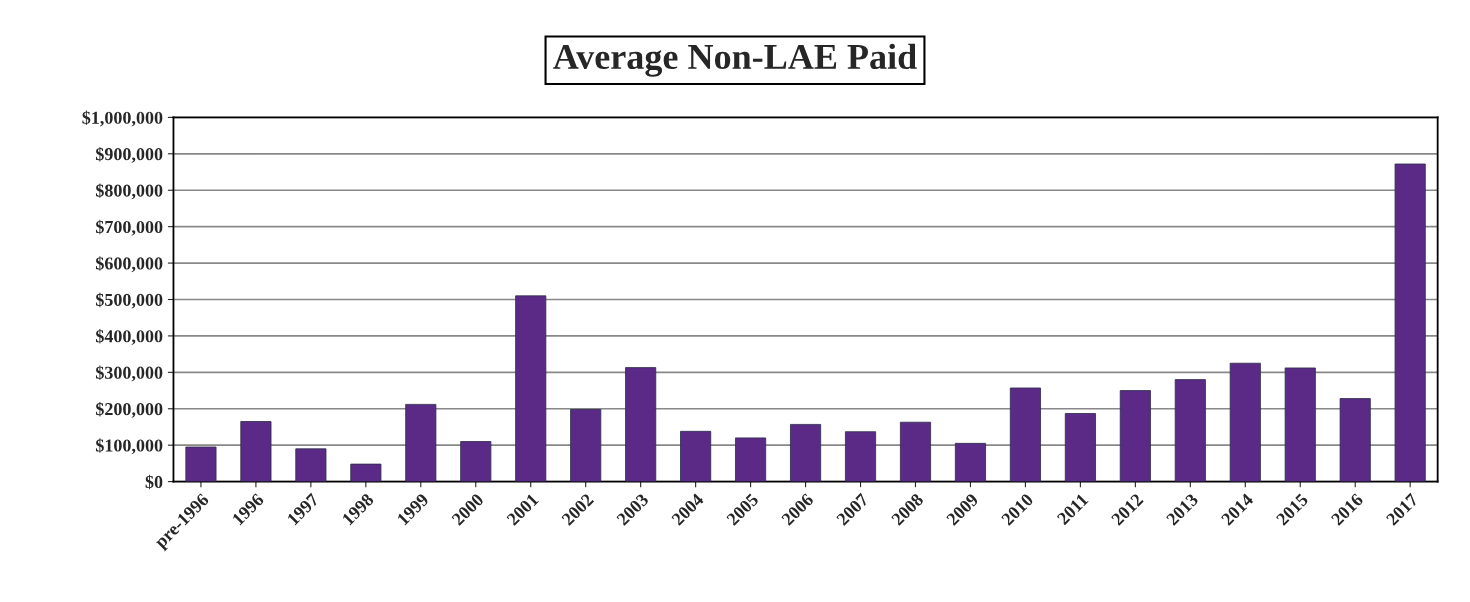 This screenshot has width=1470, height=602. What do you see at coordinates (735, 60) in the screenshot?
I see `chart-title: Average Non-LAE Paid` at bounding box center [735, 60].